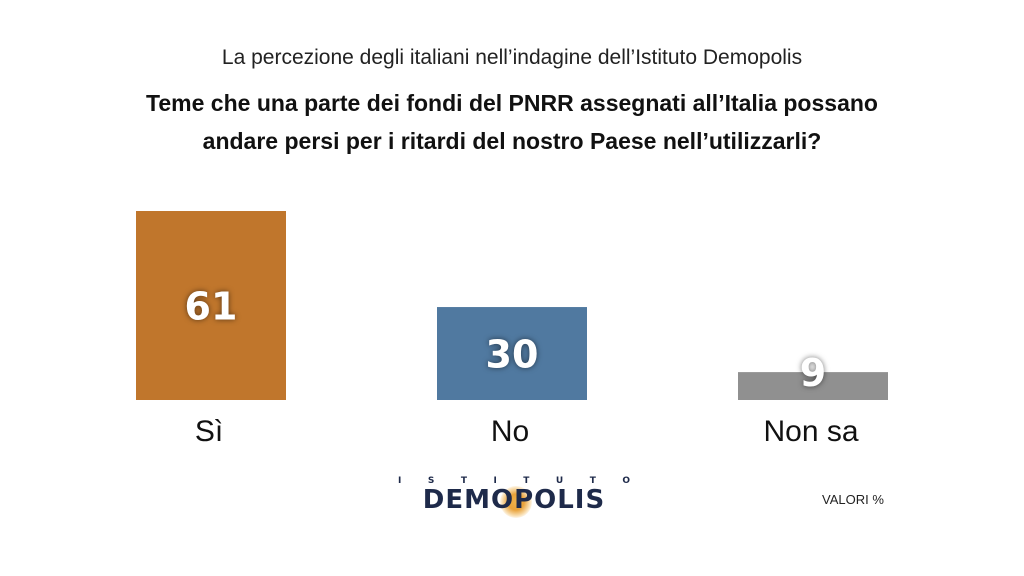 The image size is (1024, 576). I want to click on category-label: No, so click(510, 431).